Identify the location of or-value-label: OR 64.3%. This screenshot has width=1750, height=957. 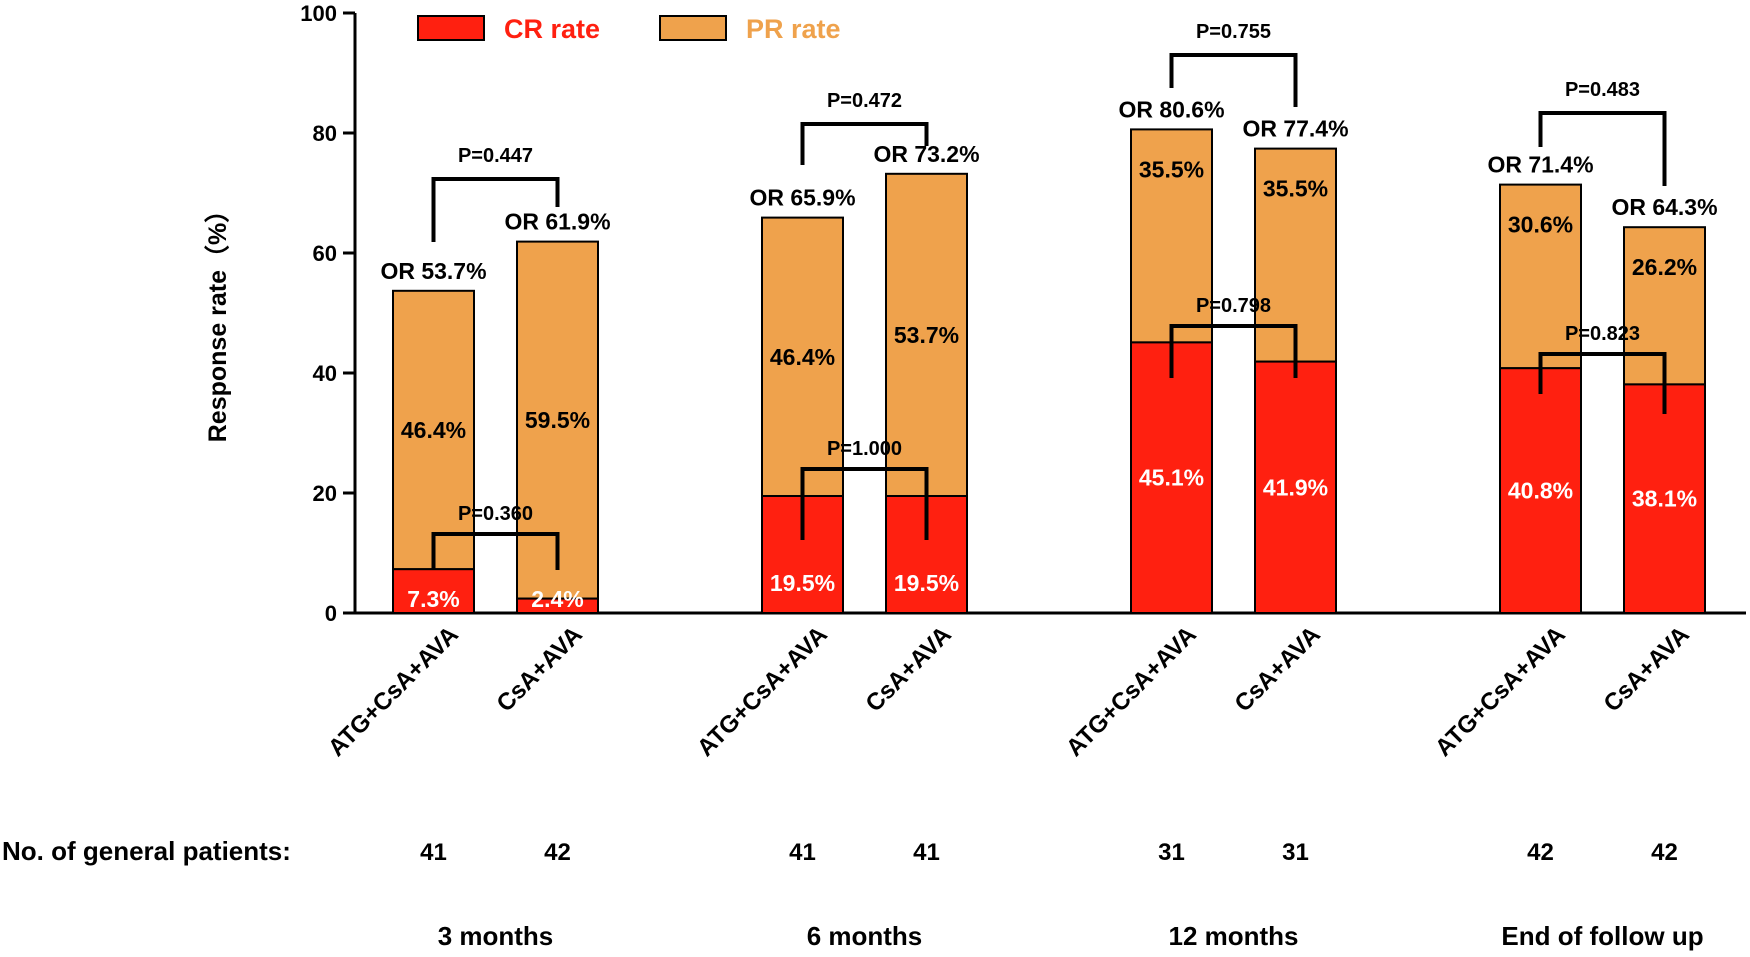
(1664, 207).